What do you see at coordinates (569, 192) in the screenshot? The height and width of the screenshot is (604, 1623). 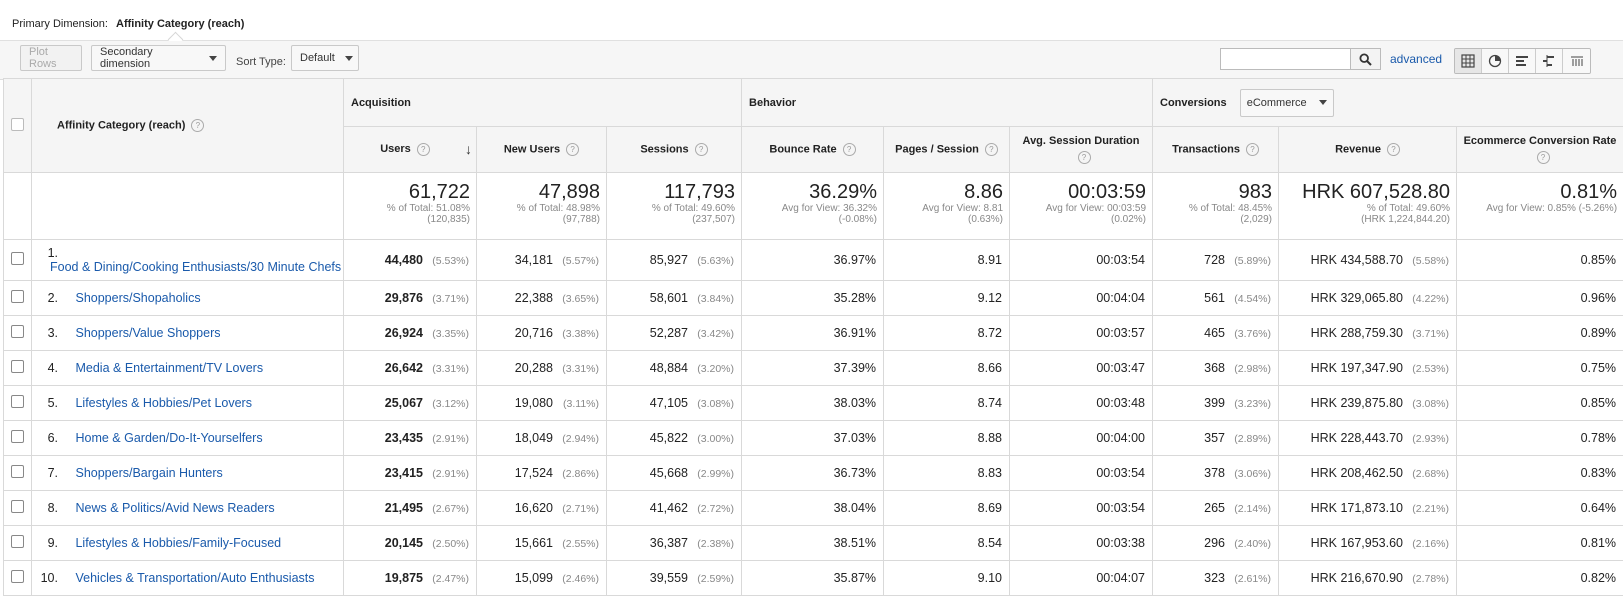 I see `totals-value: 47,898` at bounding box center [569, 192].